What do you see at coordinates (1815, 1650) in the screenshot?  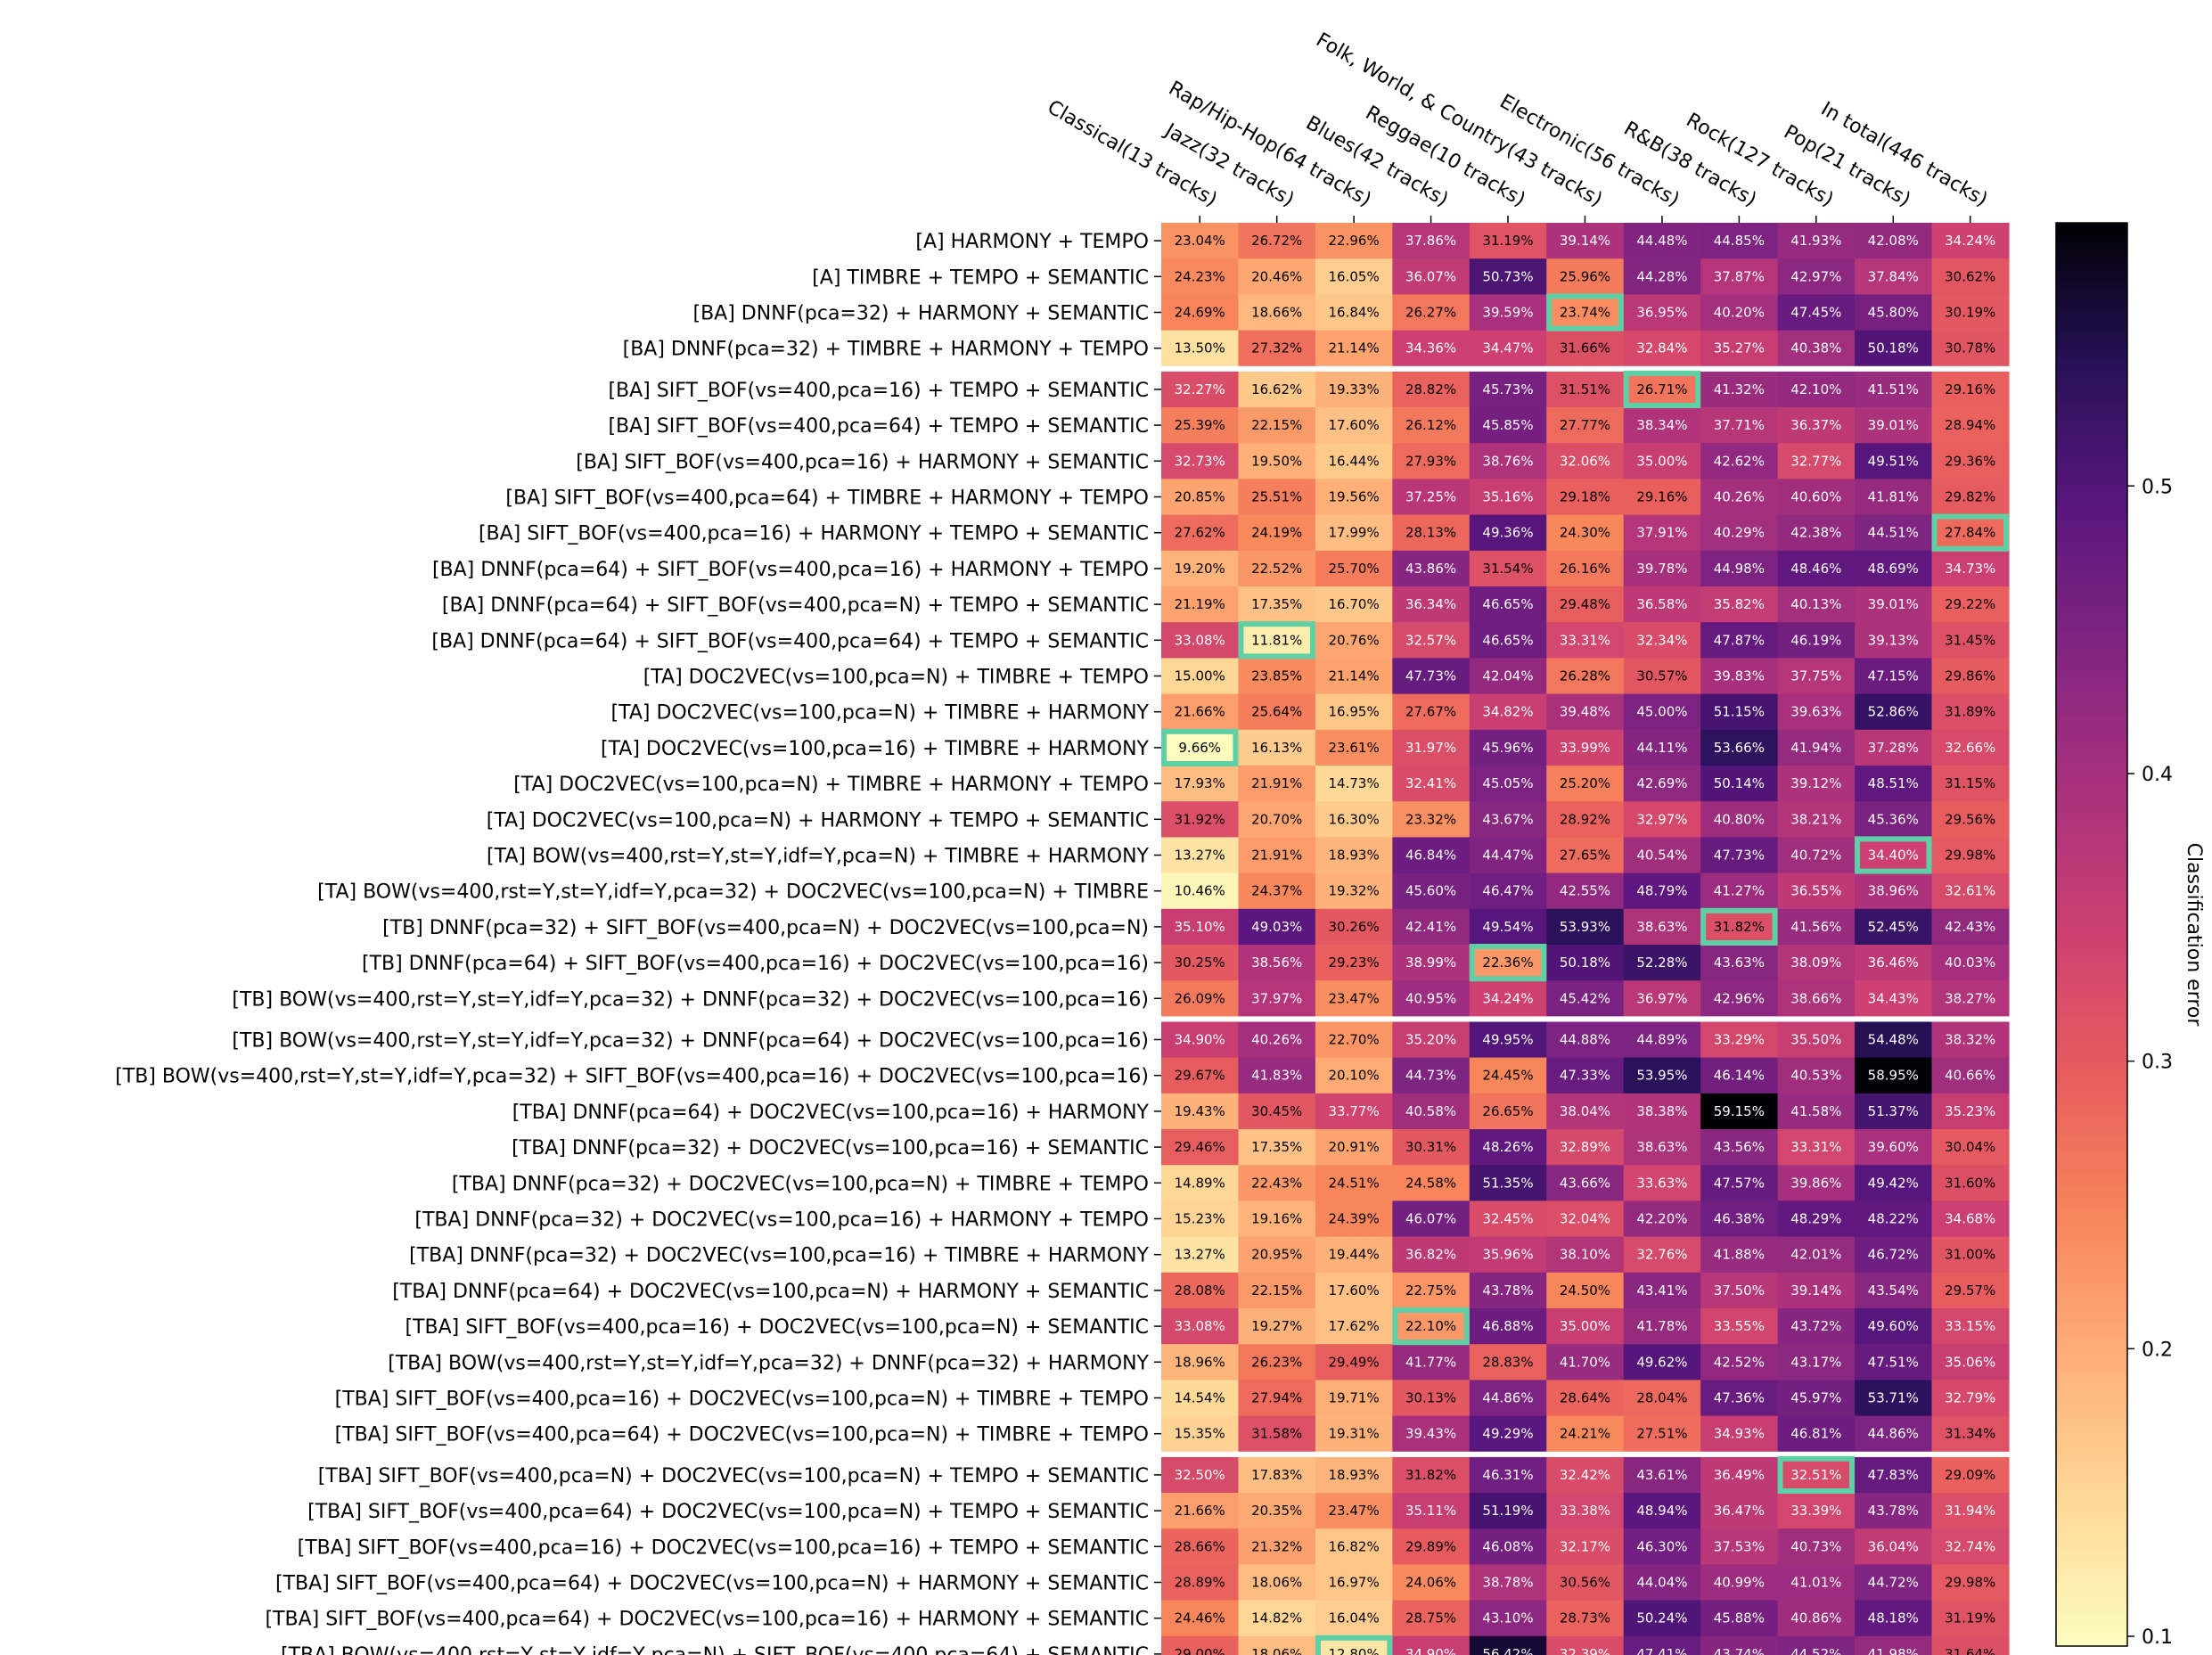 I see `cell-value-label: 44.52%` at bounding box center [1815, 1650].